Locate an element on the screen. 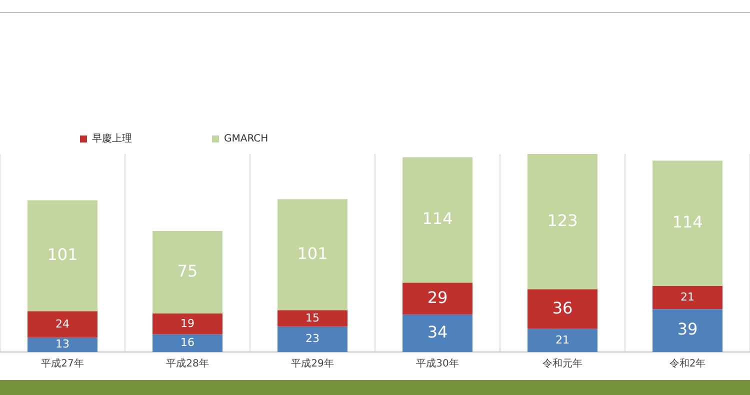  x-tick-label: 平成29年 is located at coordinates (312, 364).